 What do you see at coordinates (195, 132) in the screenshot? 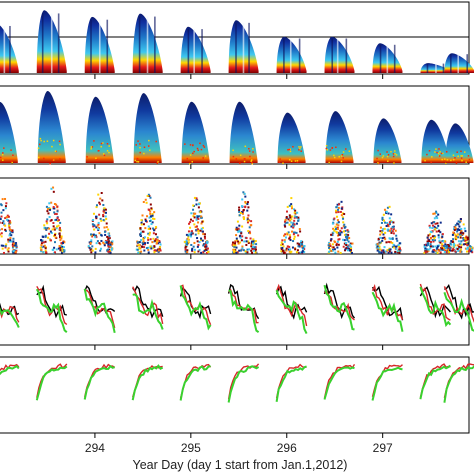
I see `panel-2-day-curtain` at bounding box center [195, 132].